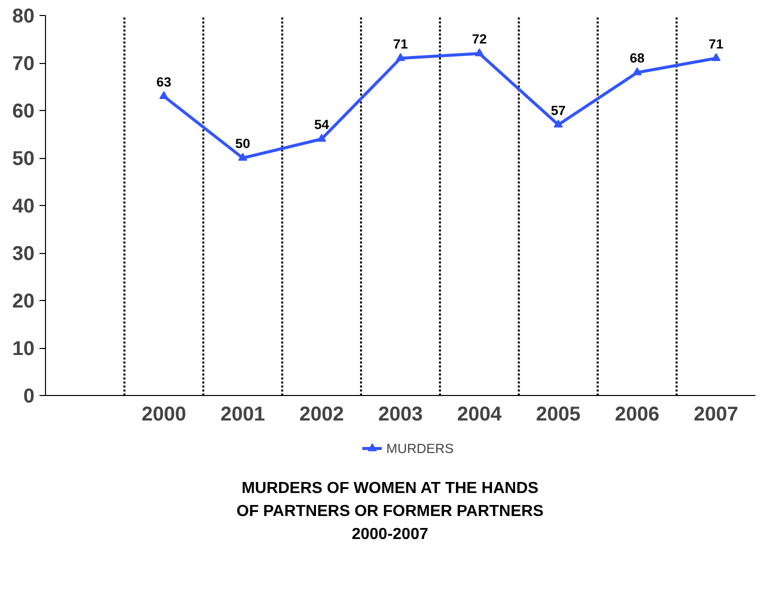 The height and width of the screenshot is (593, 778). Describe the element at coordinates (28, 397) in the screenshot. I see `y-tick-label: 0` at that location.